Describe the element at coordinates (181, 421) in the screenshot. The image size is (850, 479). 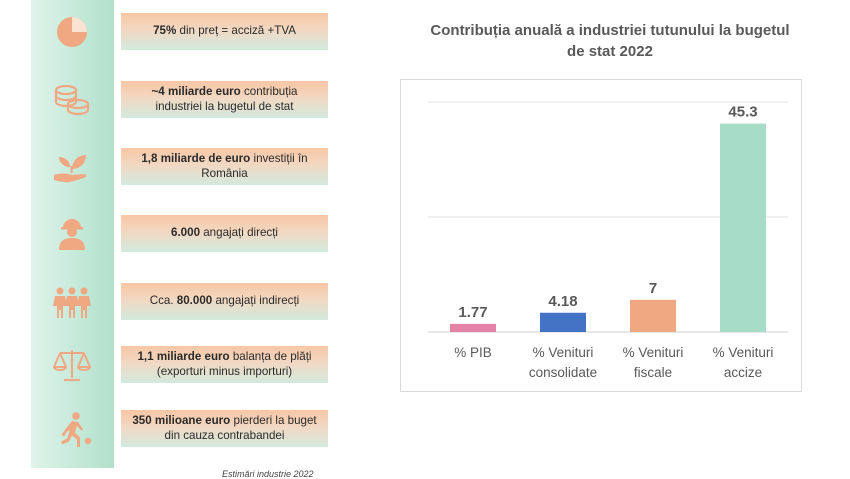
I see `fact-highlight: 350 milioane euro` at that location.